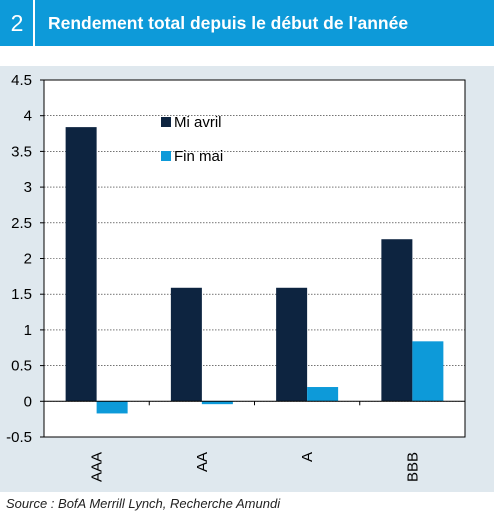 The width and height of the screenshot is (494, 522). Describe the element at coordinates (21, 223) in the screenshot. I see `y-tick-label: 2.5` at that location.